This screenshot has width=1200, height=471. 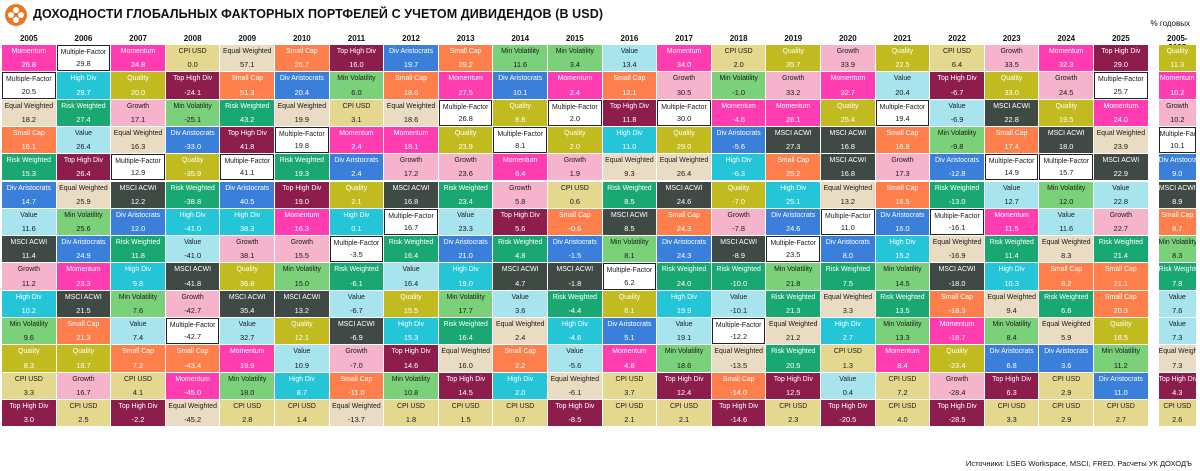 I want to click on factor-return-value: 3.0, so click(x=28, y=420).